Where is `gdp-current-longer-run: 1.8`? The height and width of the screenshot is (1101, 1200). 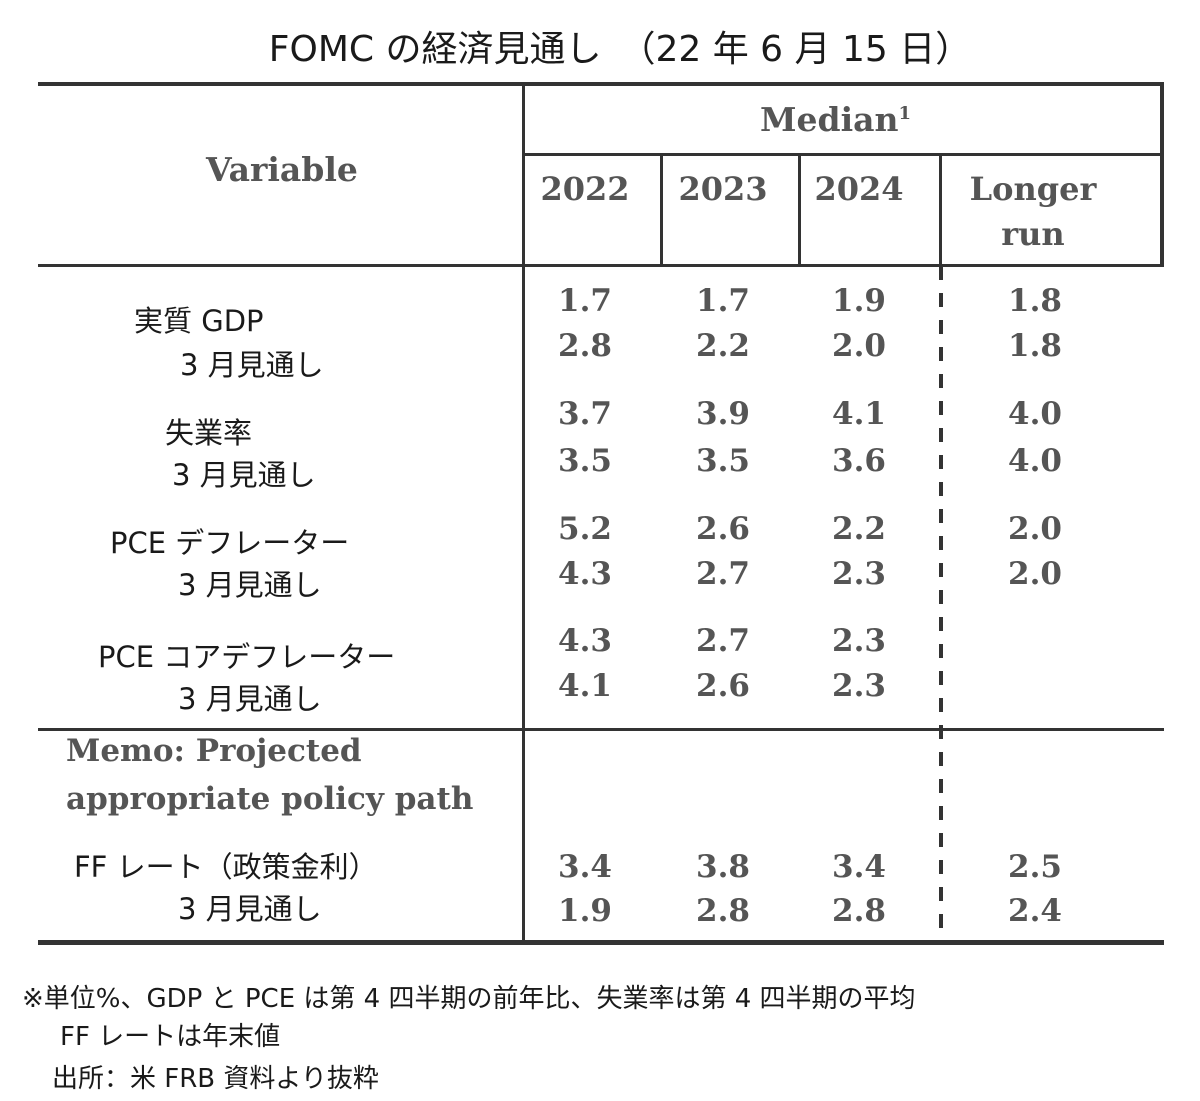
gdp-current-longer-run: 1.8 is located at coordinates (1035, 301).